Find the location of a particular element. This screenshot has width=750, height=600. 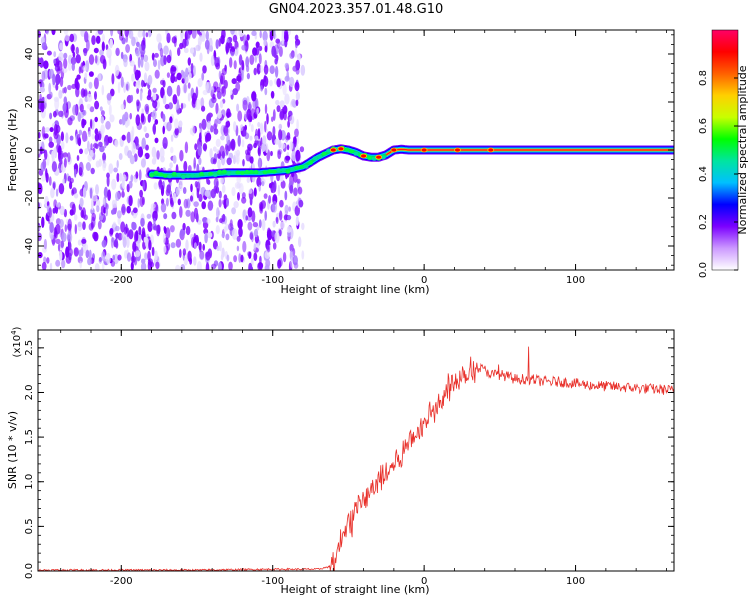

ridge-hotspot is located at coordinates (364, 156).